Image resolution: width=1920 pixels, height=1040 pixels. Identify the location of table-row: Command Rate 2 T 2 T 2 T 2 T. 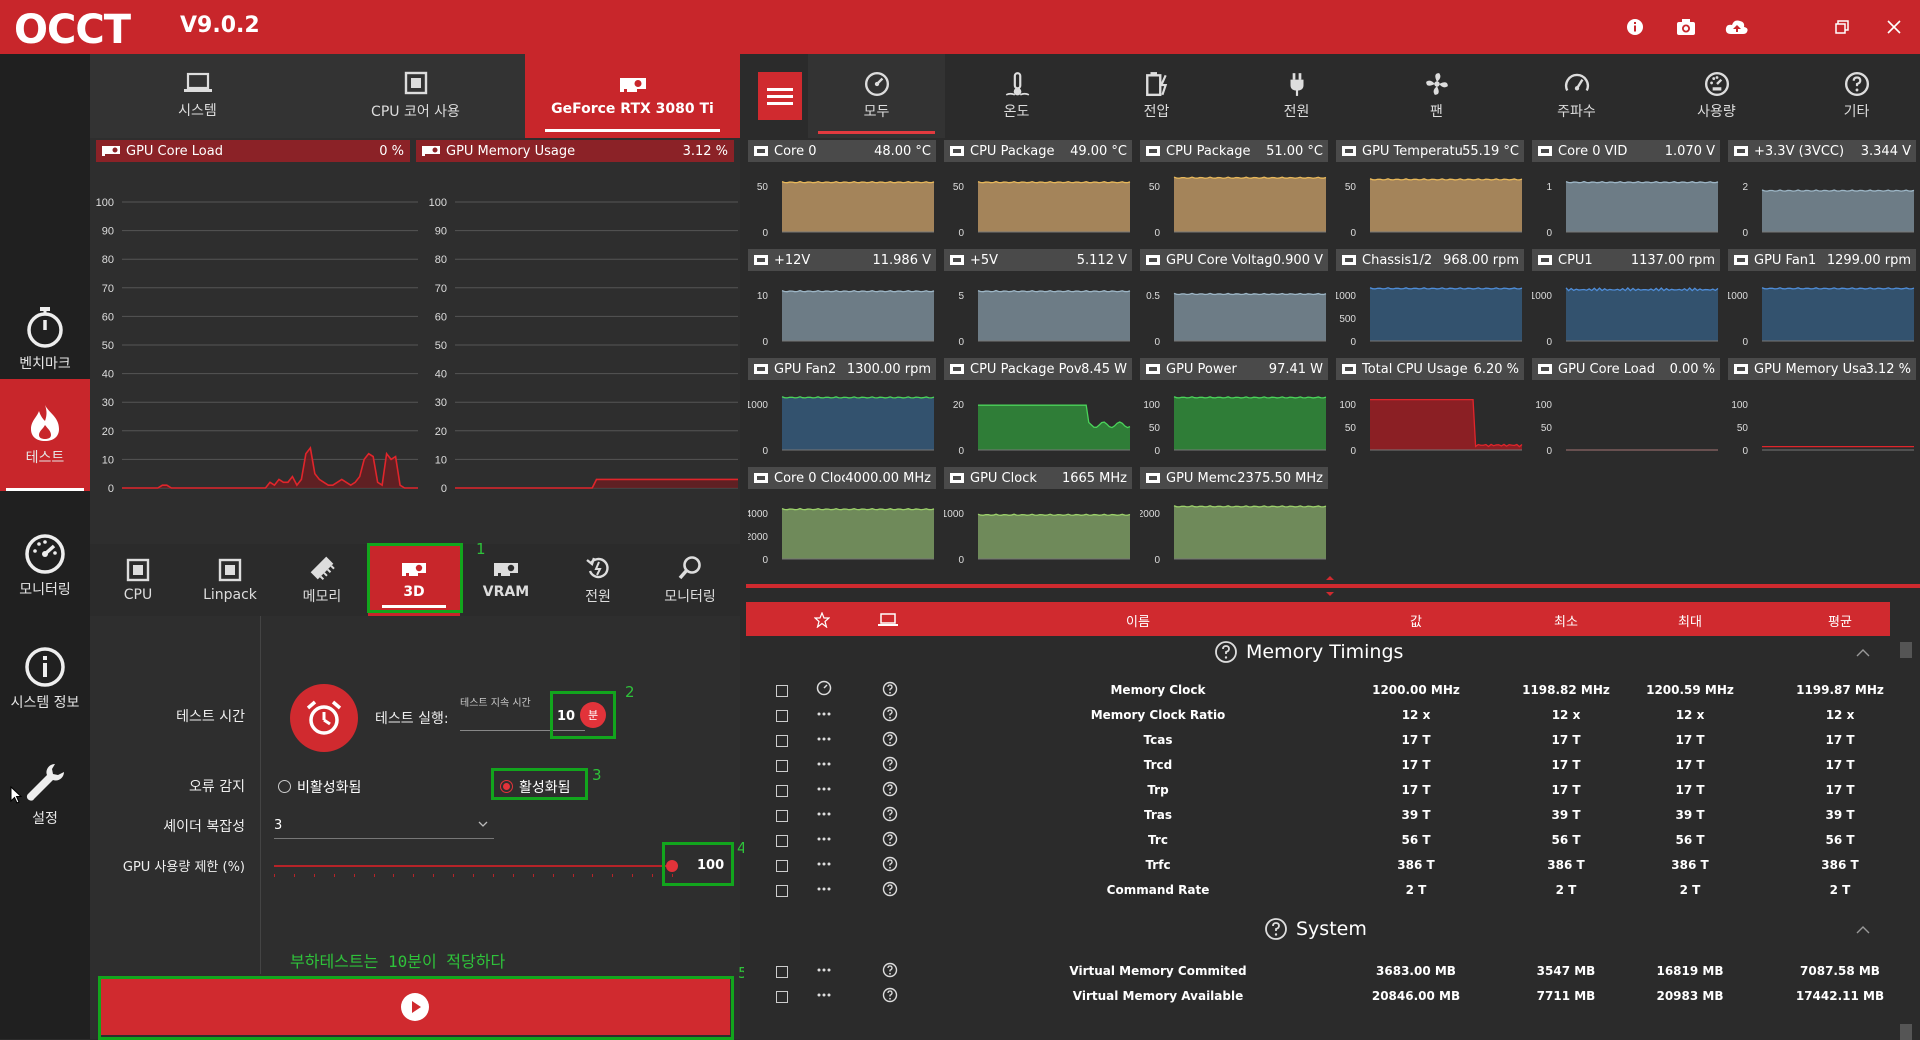
(1318, 890).